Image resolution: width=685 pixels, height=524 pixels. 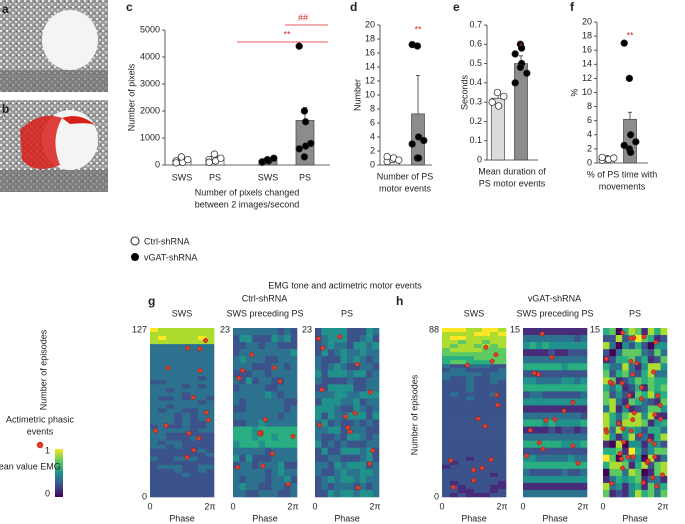 I want to click on x-axis-label: % of PS time with, so click(x=622, y=174).